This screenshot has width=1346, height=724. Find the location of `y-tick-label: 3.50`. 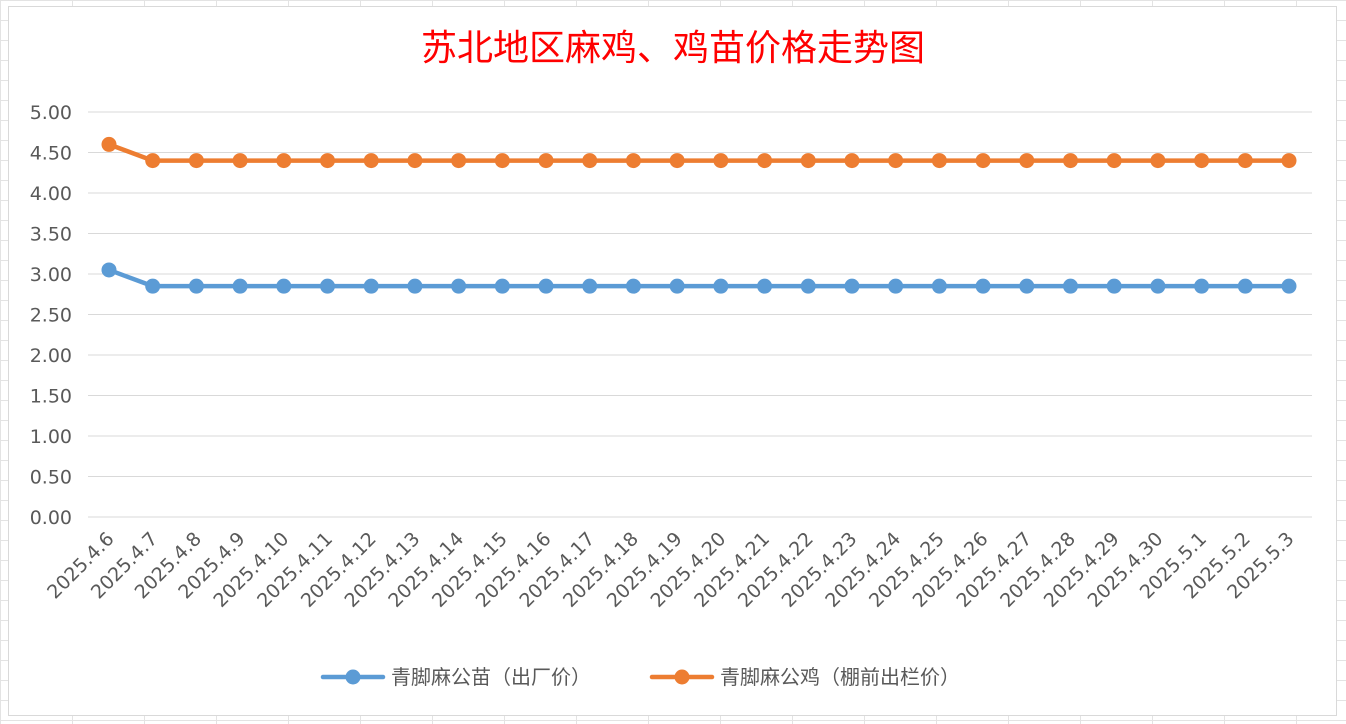

y-tick-label: 3.50 is located at coordinates (51, 235).